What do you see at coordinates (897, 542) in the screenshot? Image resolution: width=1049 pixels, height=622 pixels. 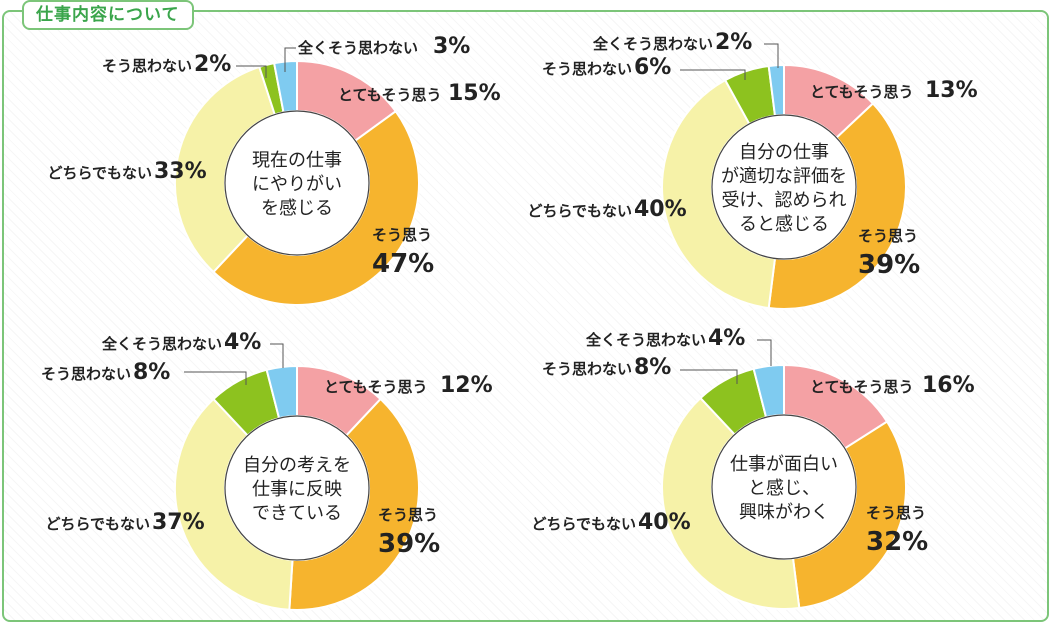 I see `slice-percent: 32%` at bounding box center [897, 542].